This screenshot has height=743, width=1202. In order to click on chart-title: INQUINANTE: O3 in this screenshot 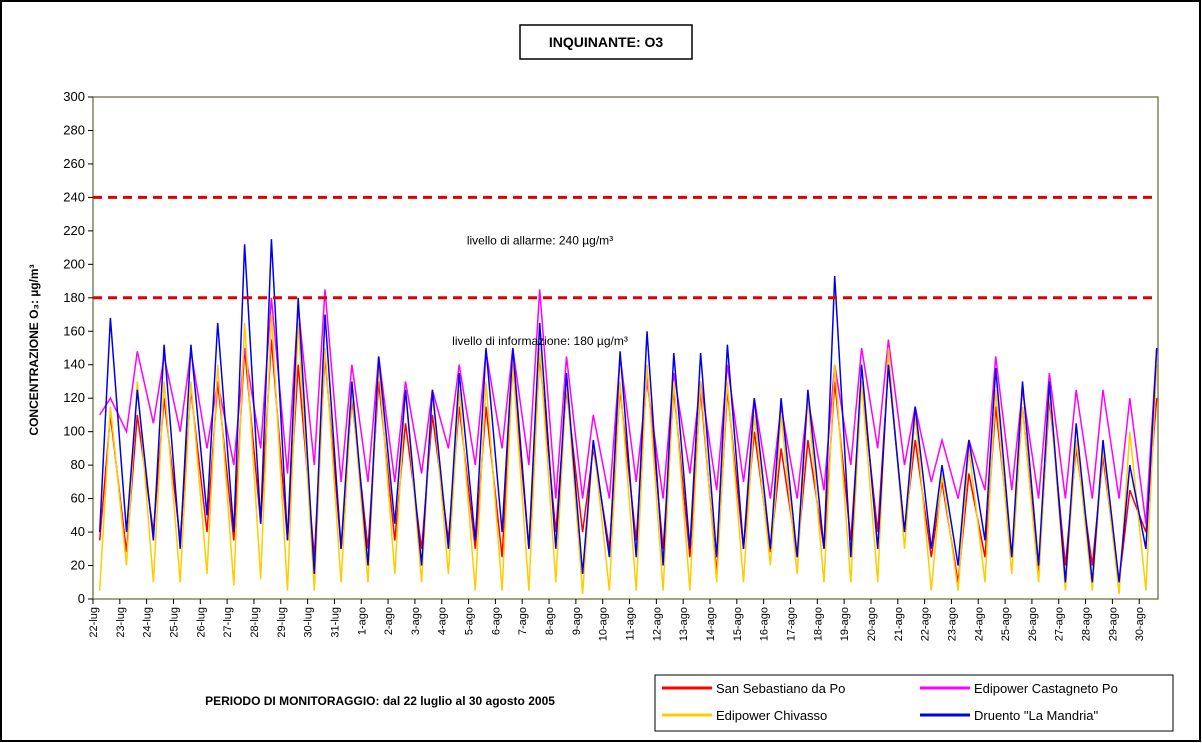, I will do `click(606, 42)`.